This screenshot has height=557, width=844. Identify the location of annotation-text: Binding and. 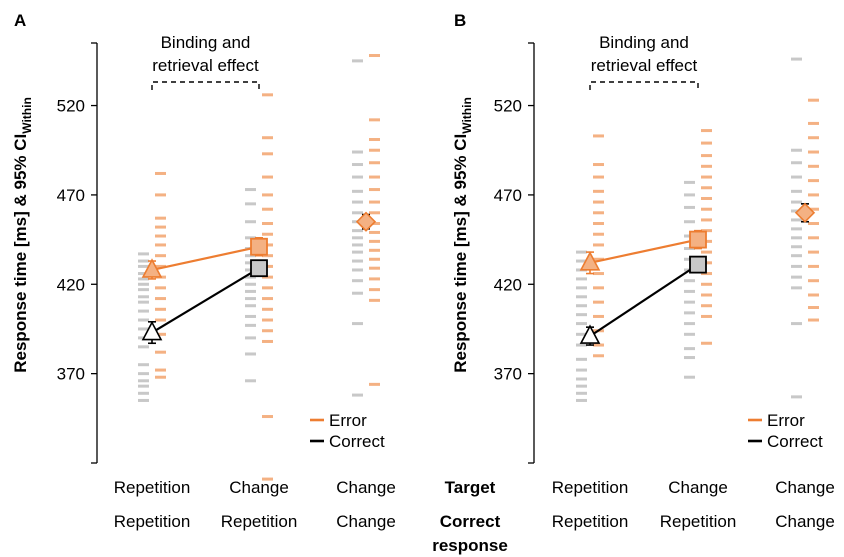
(644, 42).